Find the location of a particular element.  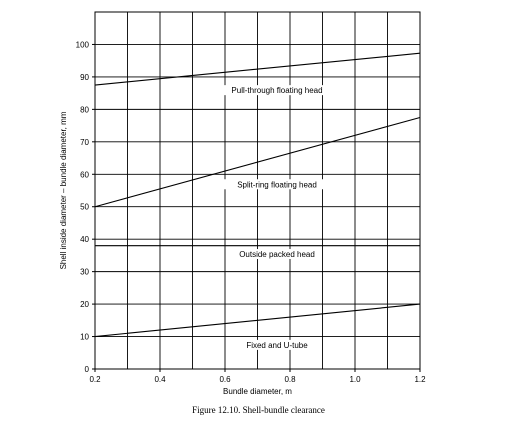

y-tick-label: 40 is located at coordinates (84, 239).